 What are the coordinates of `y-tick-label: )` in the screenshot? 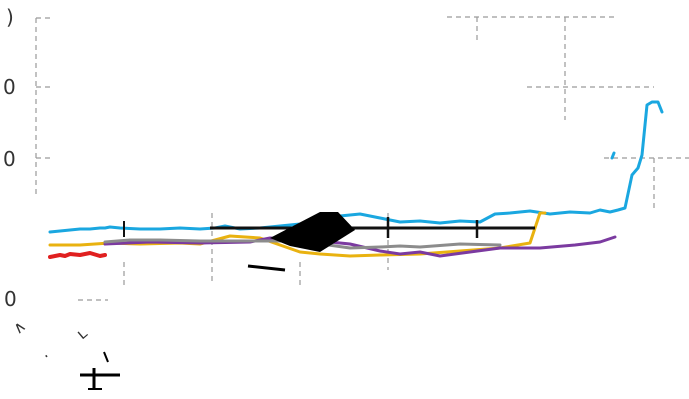 It's located at (10, 17).